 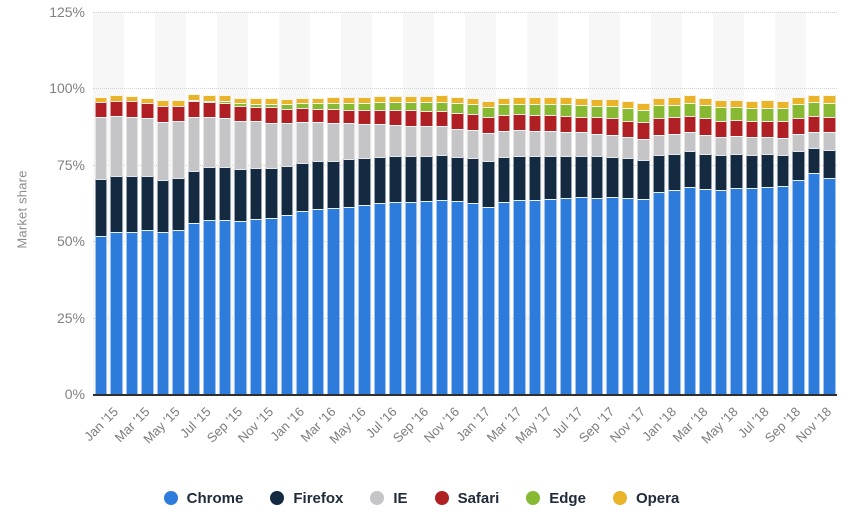 What do you see at coordinates (556, 498) in the screenshot?
I see `legend-item-edge: Edge` at bounding box center [556, 498].